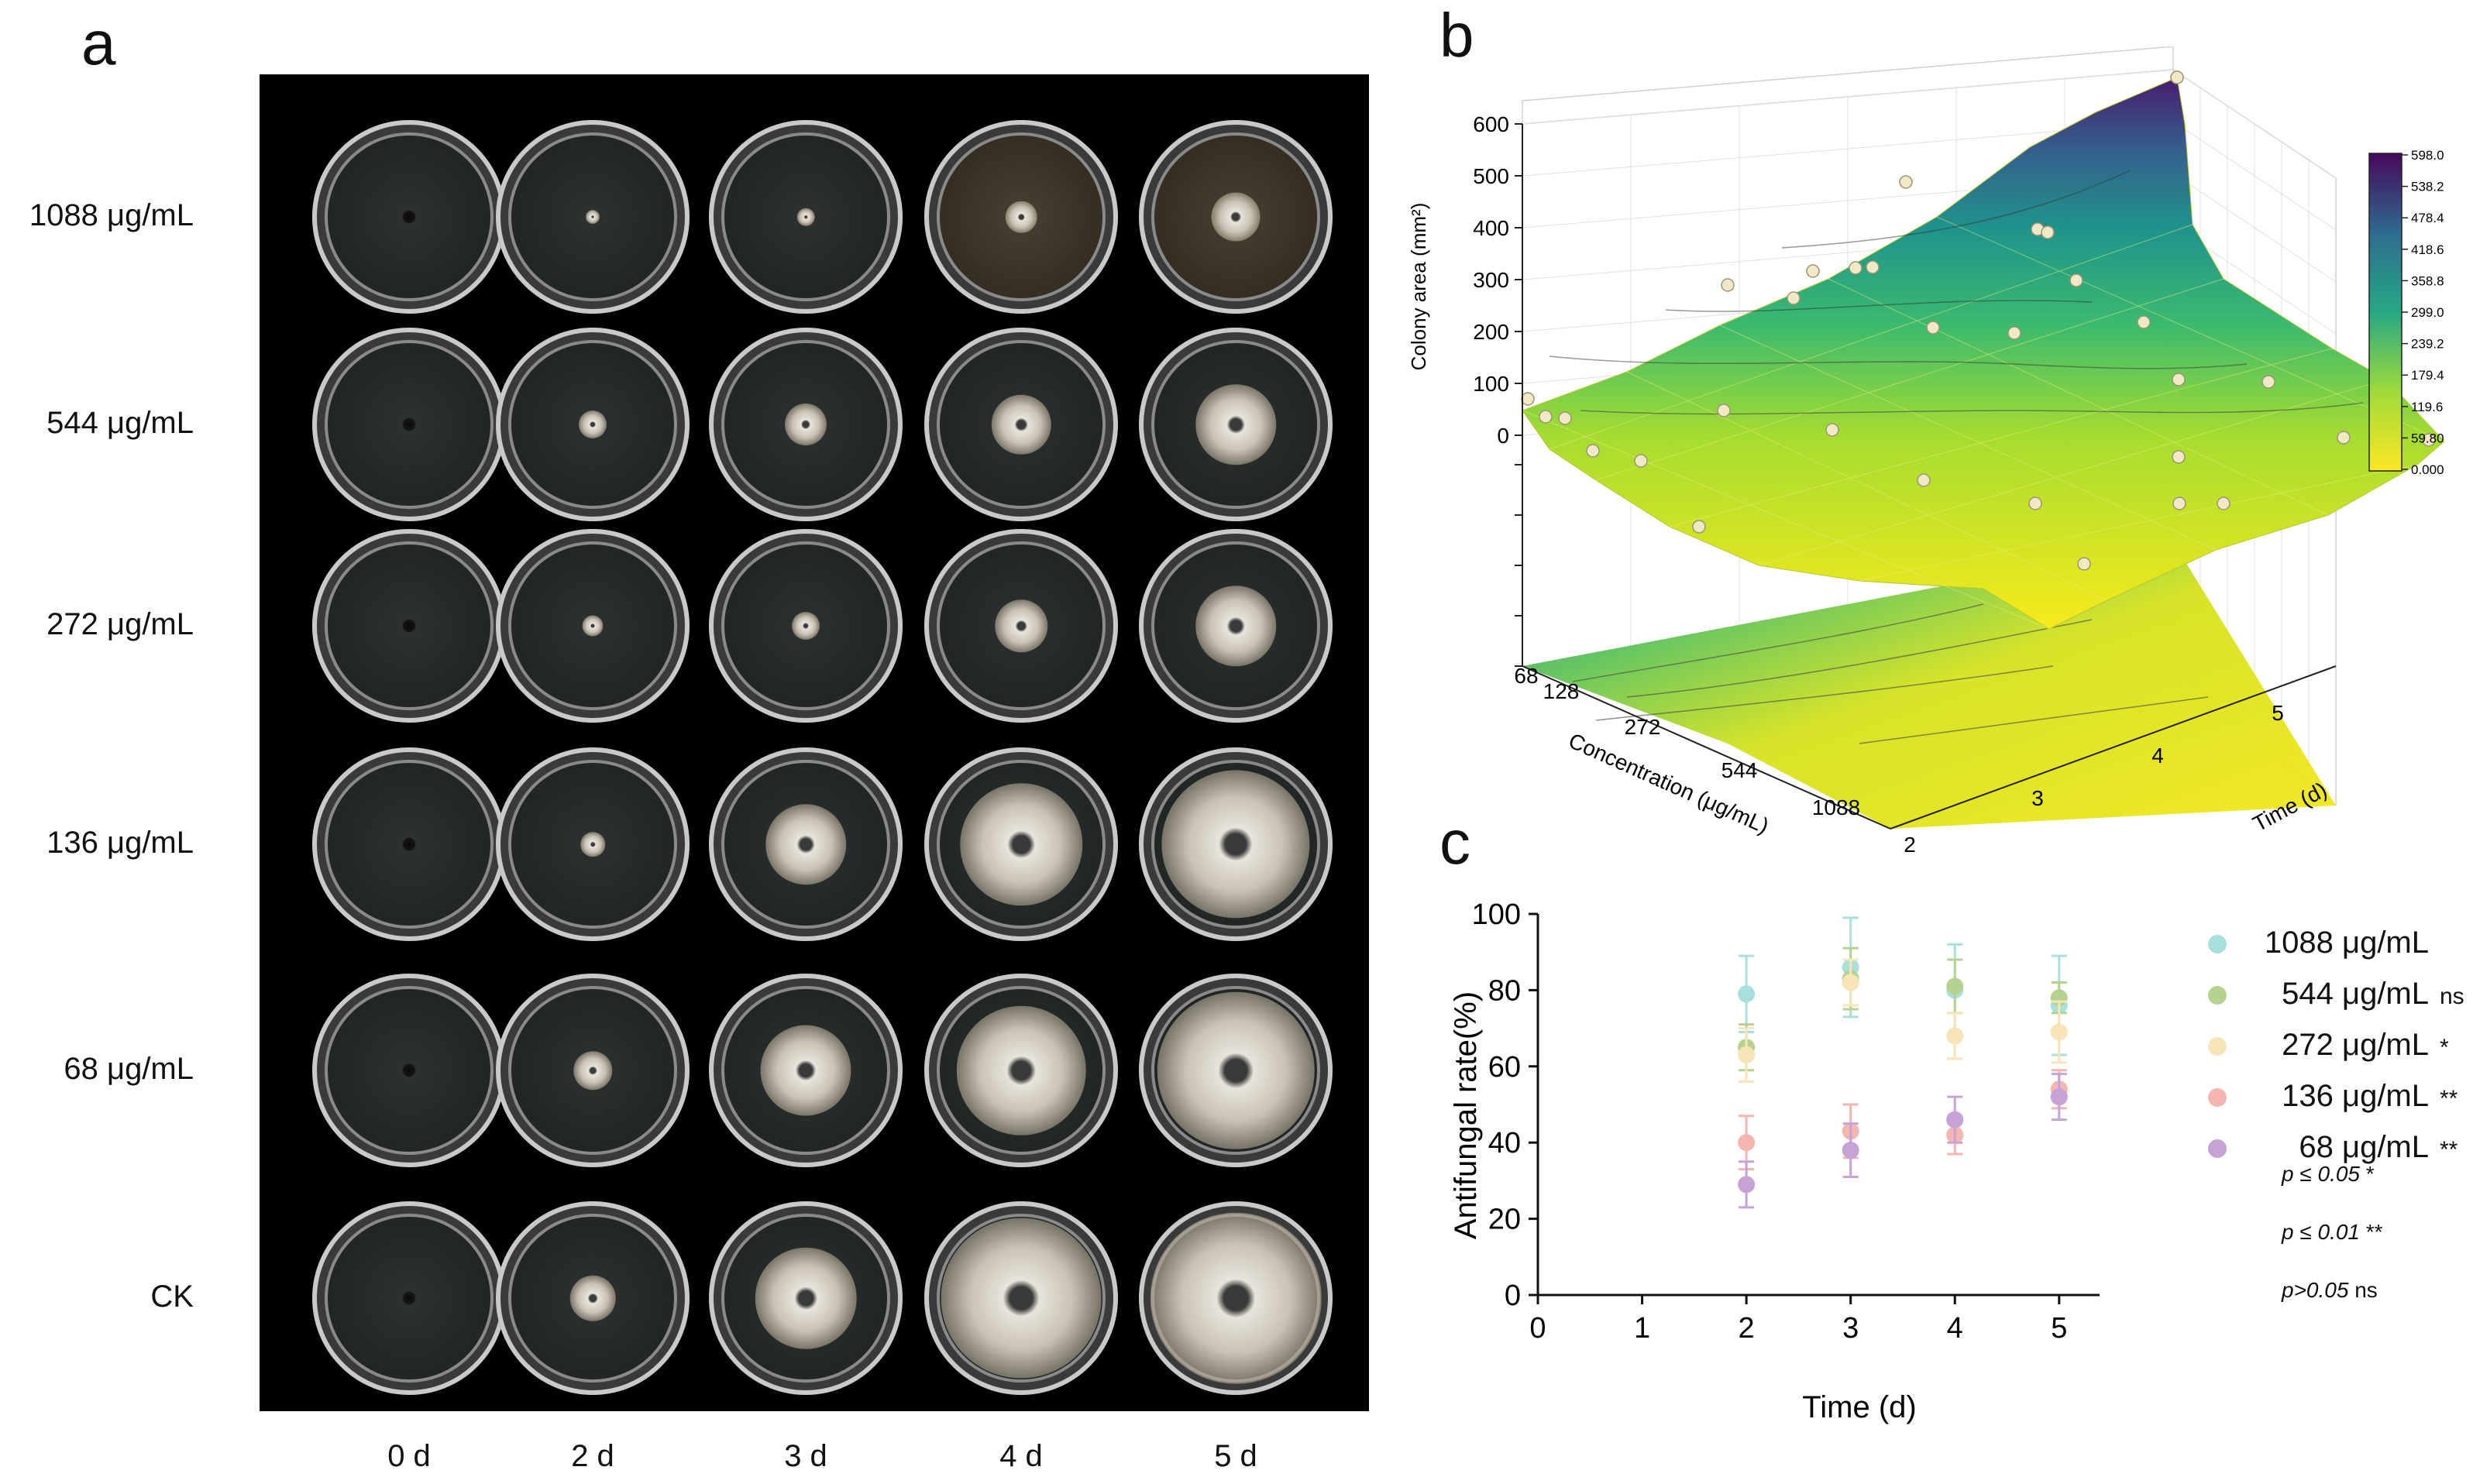 The image size is (2473, 1484). I want to click on legend-label: 136 μg/mL, so click(2355, 1096).